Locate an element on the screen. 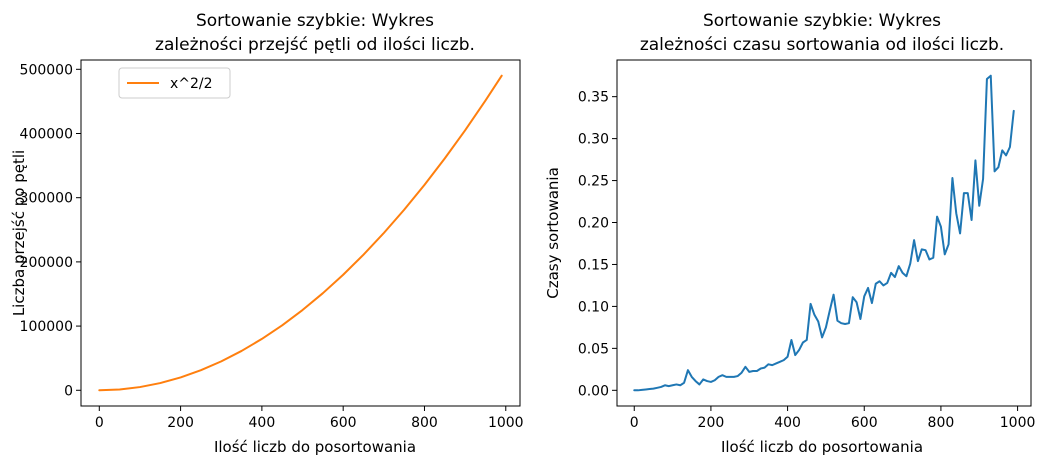 This screenshot has width=1052, height=468. y-tick-label: 0.15 is located at coordinates (593, 265).